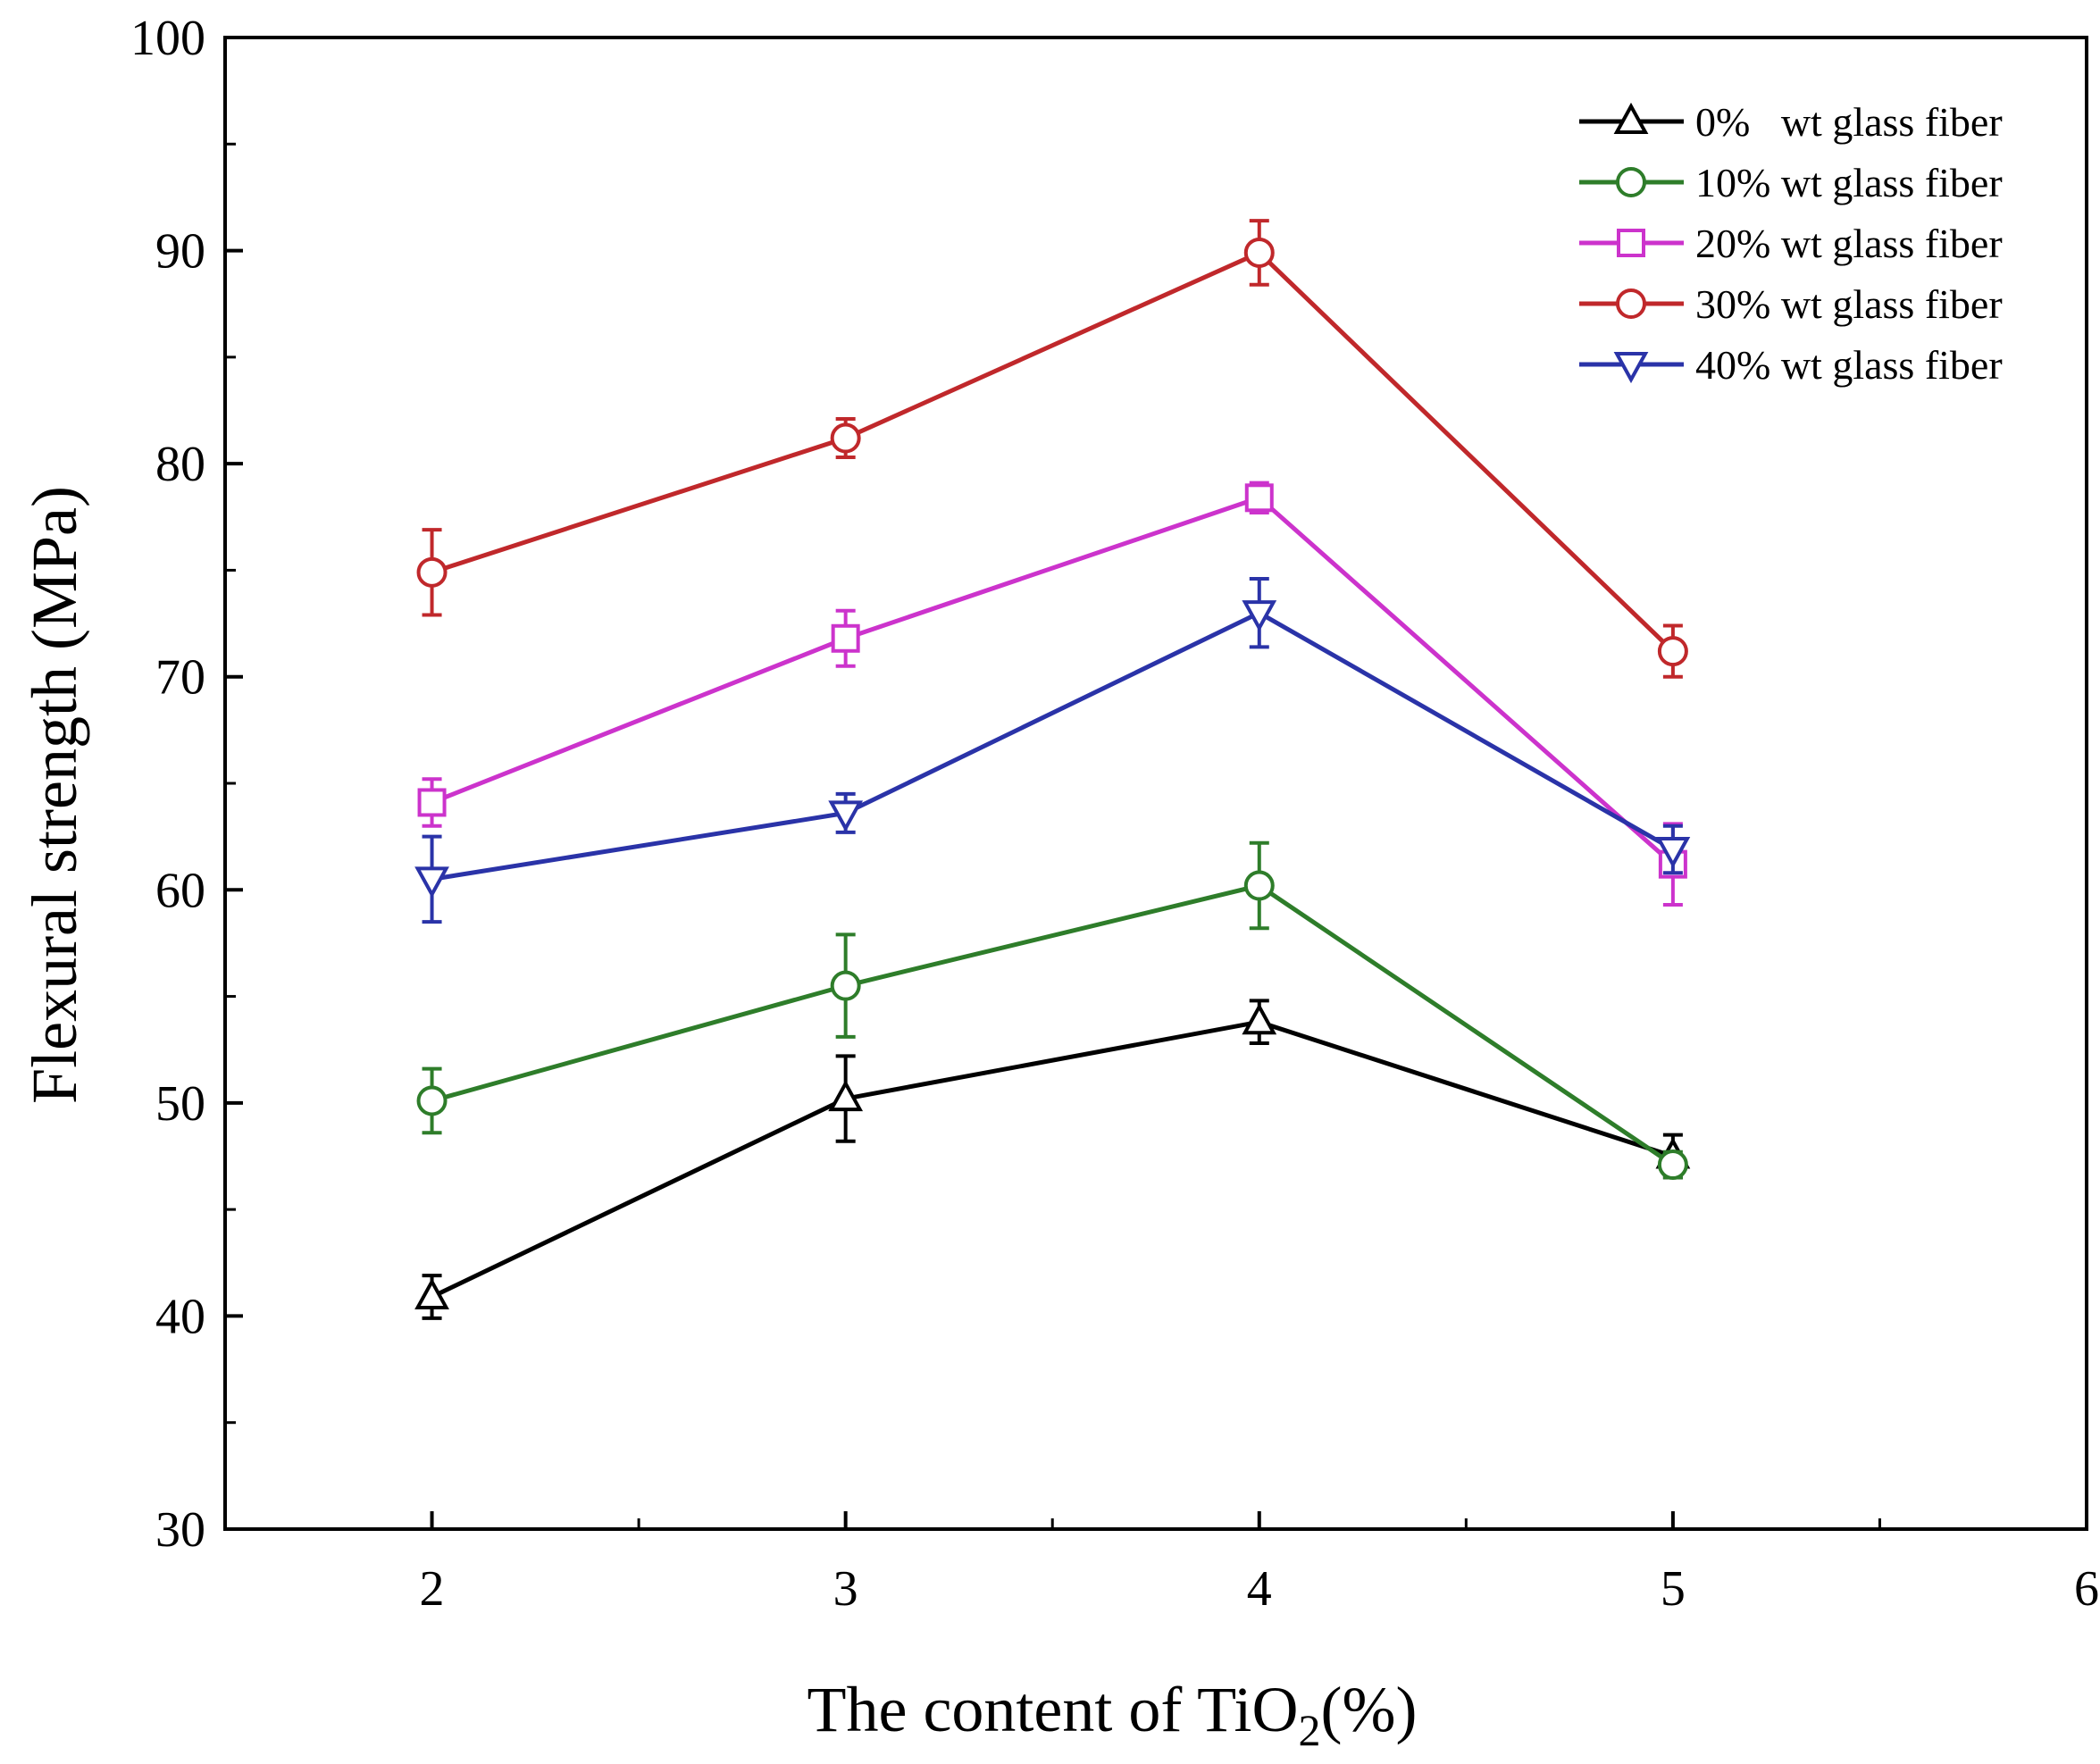 The width and height of the screenshot is (2100, 1764). What do you see at coordinates (180, 1316) in the screenshot?
I see `y-tick-label: 40` at bounding box center [180, 1316].